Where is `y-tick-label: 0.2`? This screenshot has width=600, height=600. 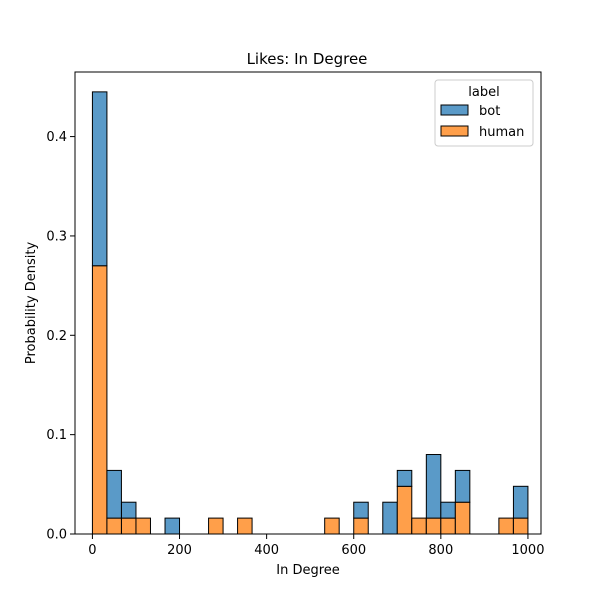 y-tick-label: 0.2 is located at coordinates (56, 336).